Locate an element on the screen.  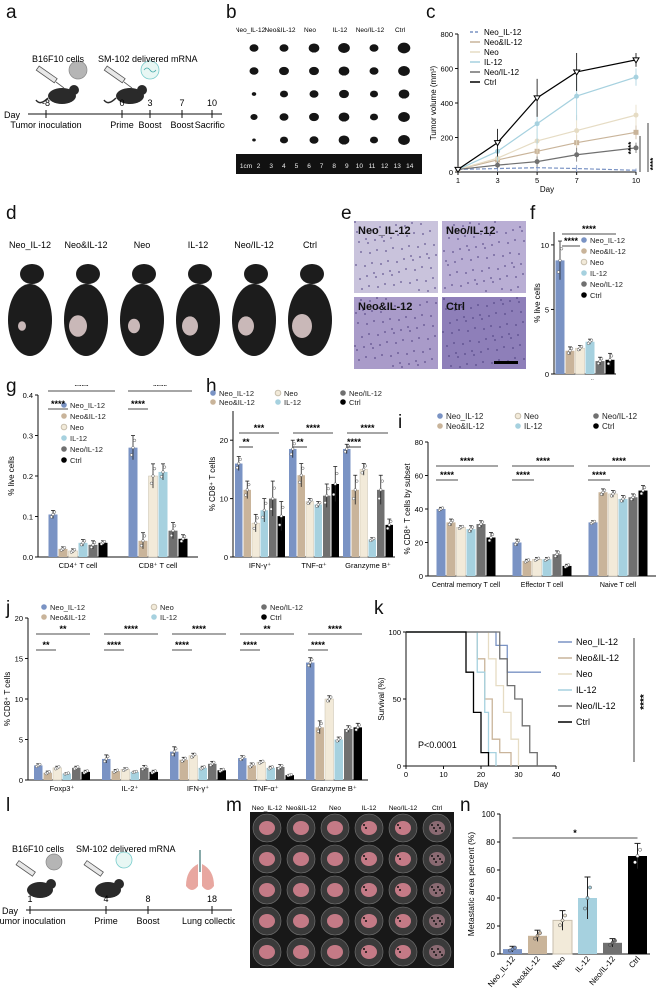
photo-column-label: Neo&IL-12 is located at coordinates (300, 808).